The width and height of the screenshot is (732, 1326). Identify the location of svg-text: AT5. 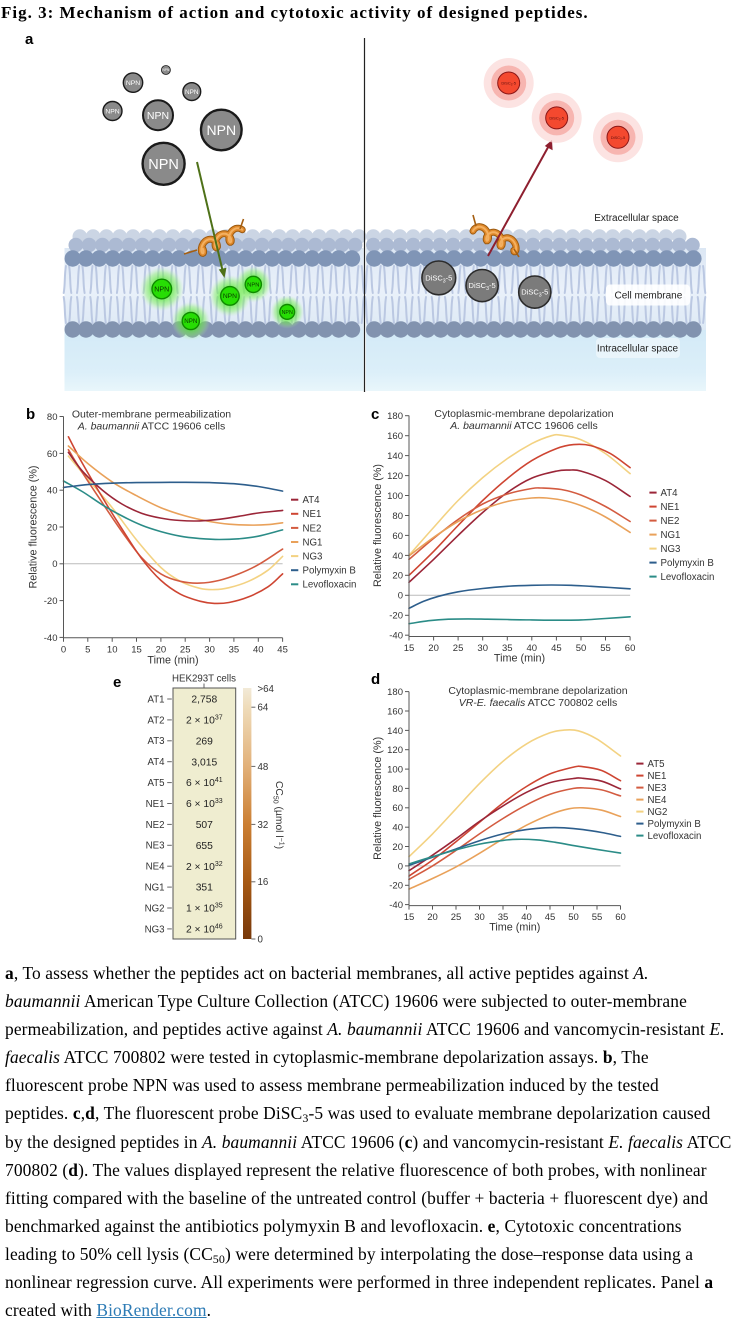
(656, 764).